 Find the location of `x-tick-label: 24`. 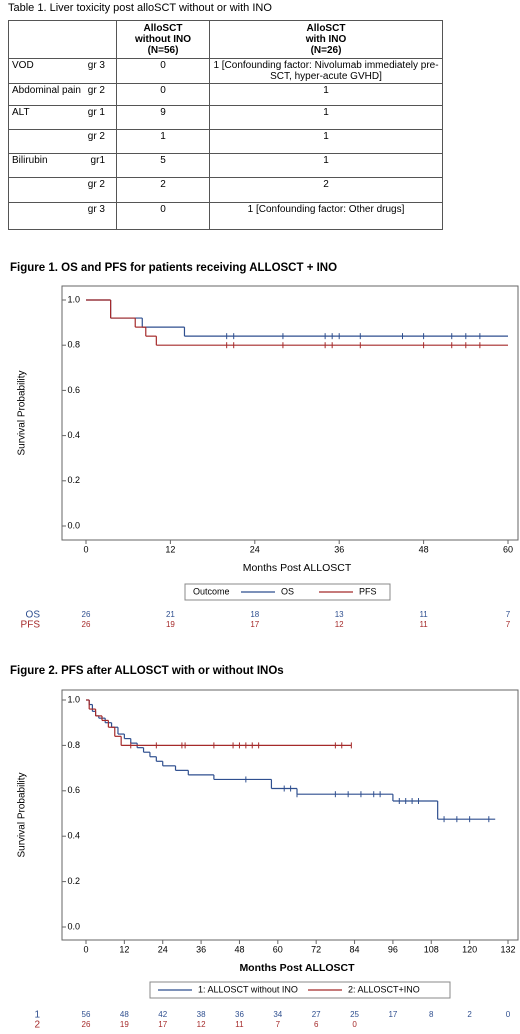

x-tick-label: 24 is located at coordinates (163, 949).